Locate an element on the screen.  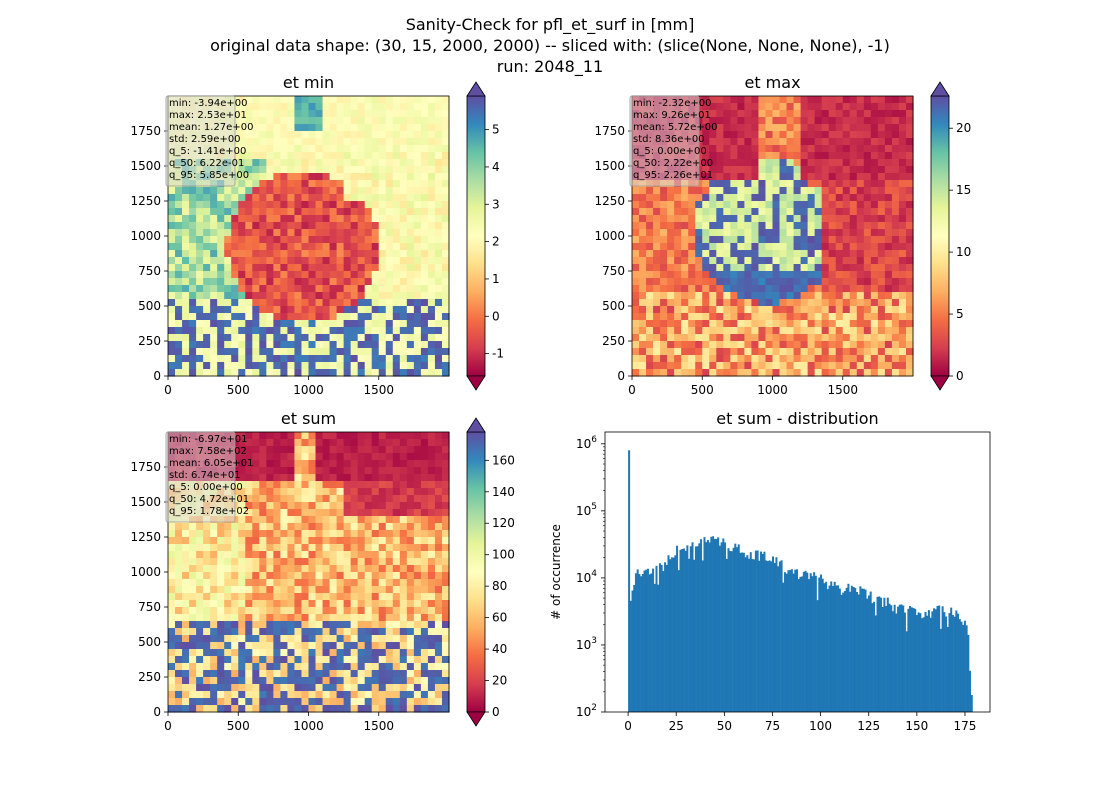
colorbar-tick-label: 40 is located at coordinates (499, 649).